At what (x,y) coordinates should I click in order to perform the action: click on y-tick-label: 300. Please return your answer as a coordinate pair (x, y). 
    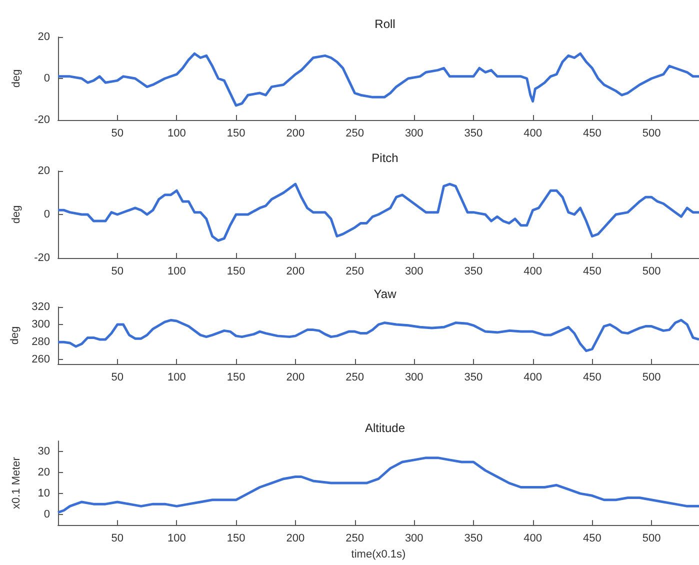
    Looking at the image, I should click on (41, 324).